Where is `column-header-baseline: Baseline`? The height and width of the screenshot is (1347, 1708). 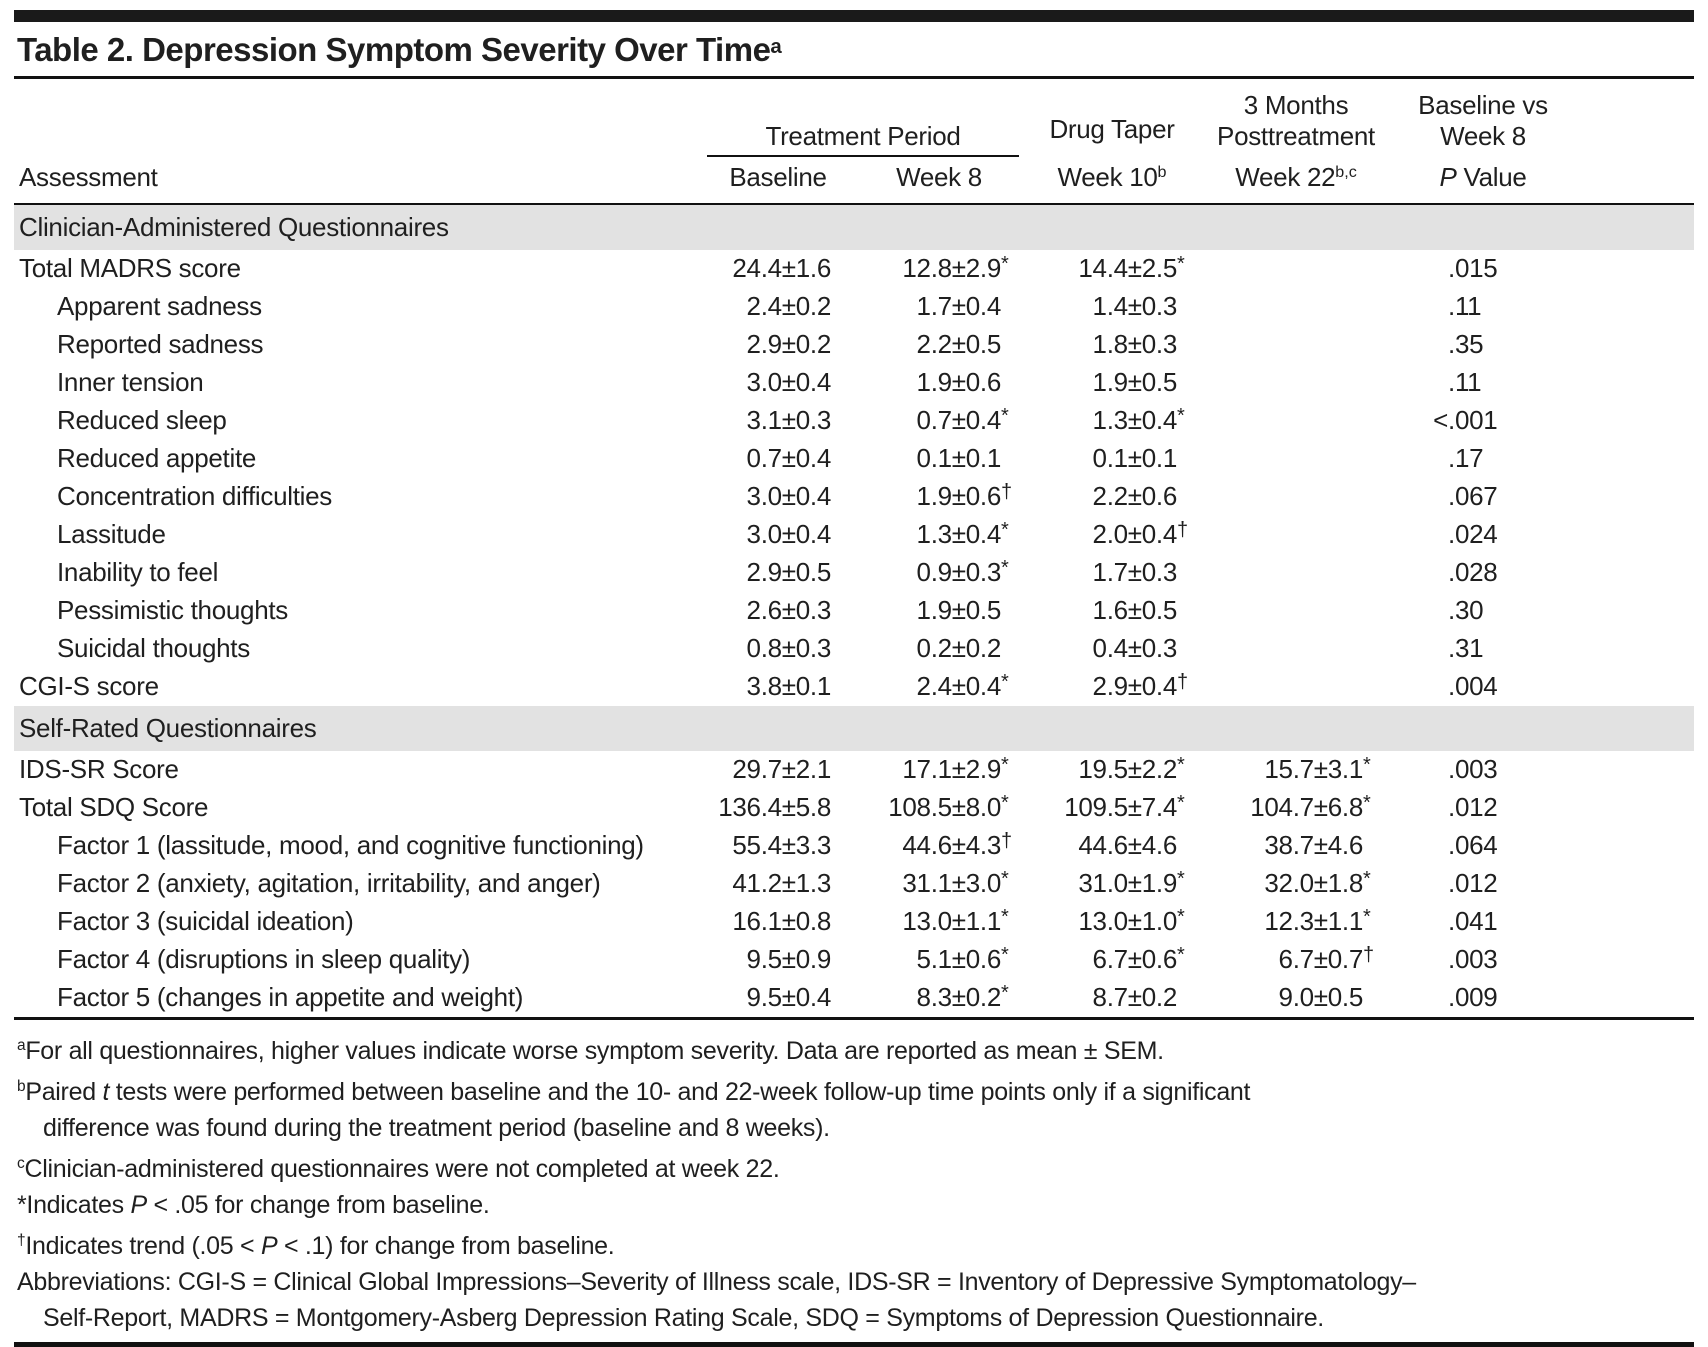
column-header-baseline: Baseline is located at coordinates (778, 180).